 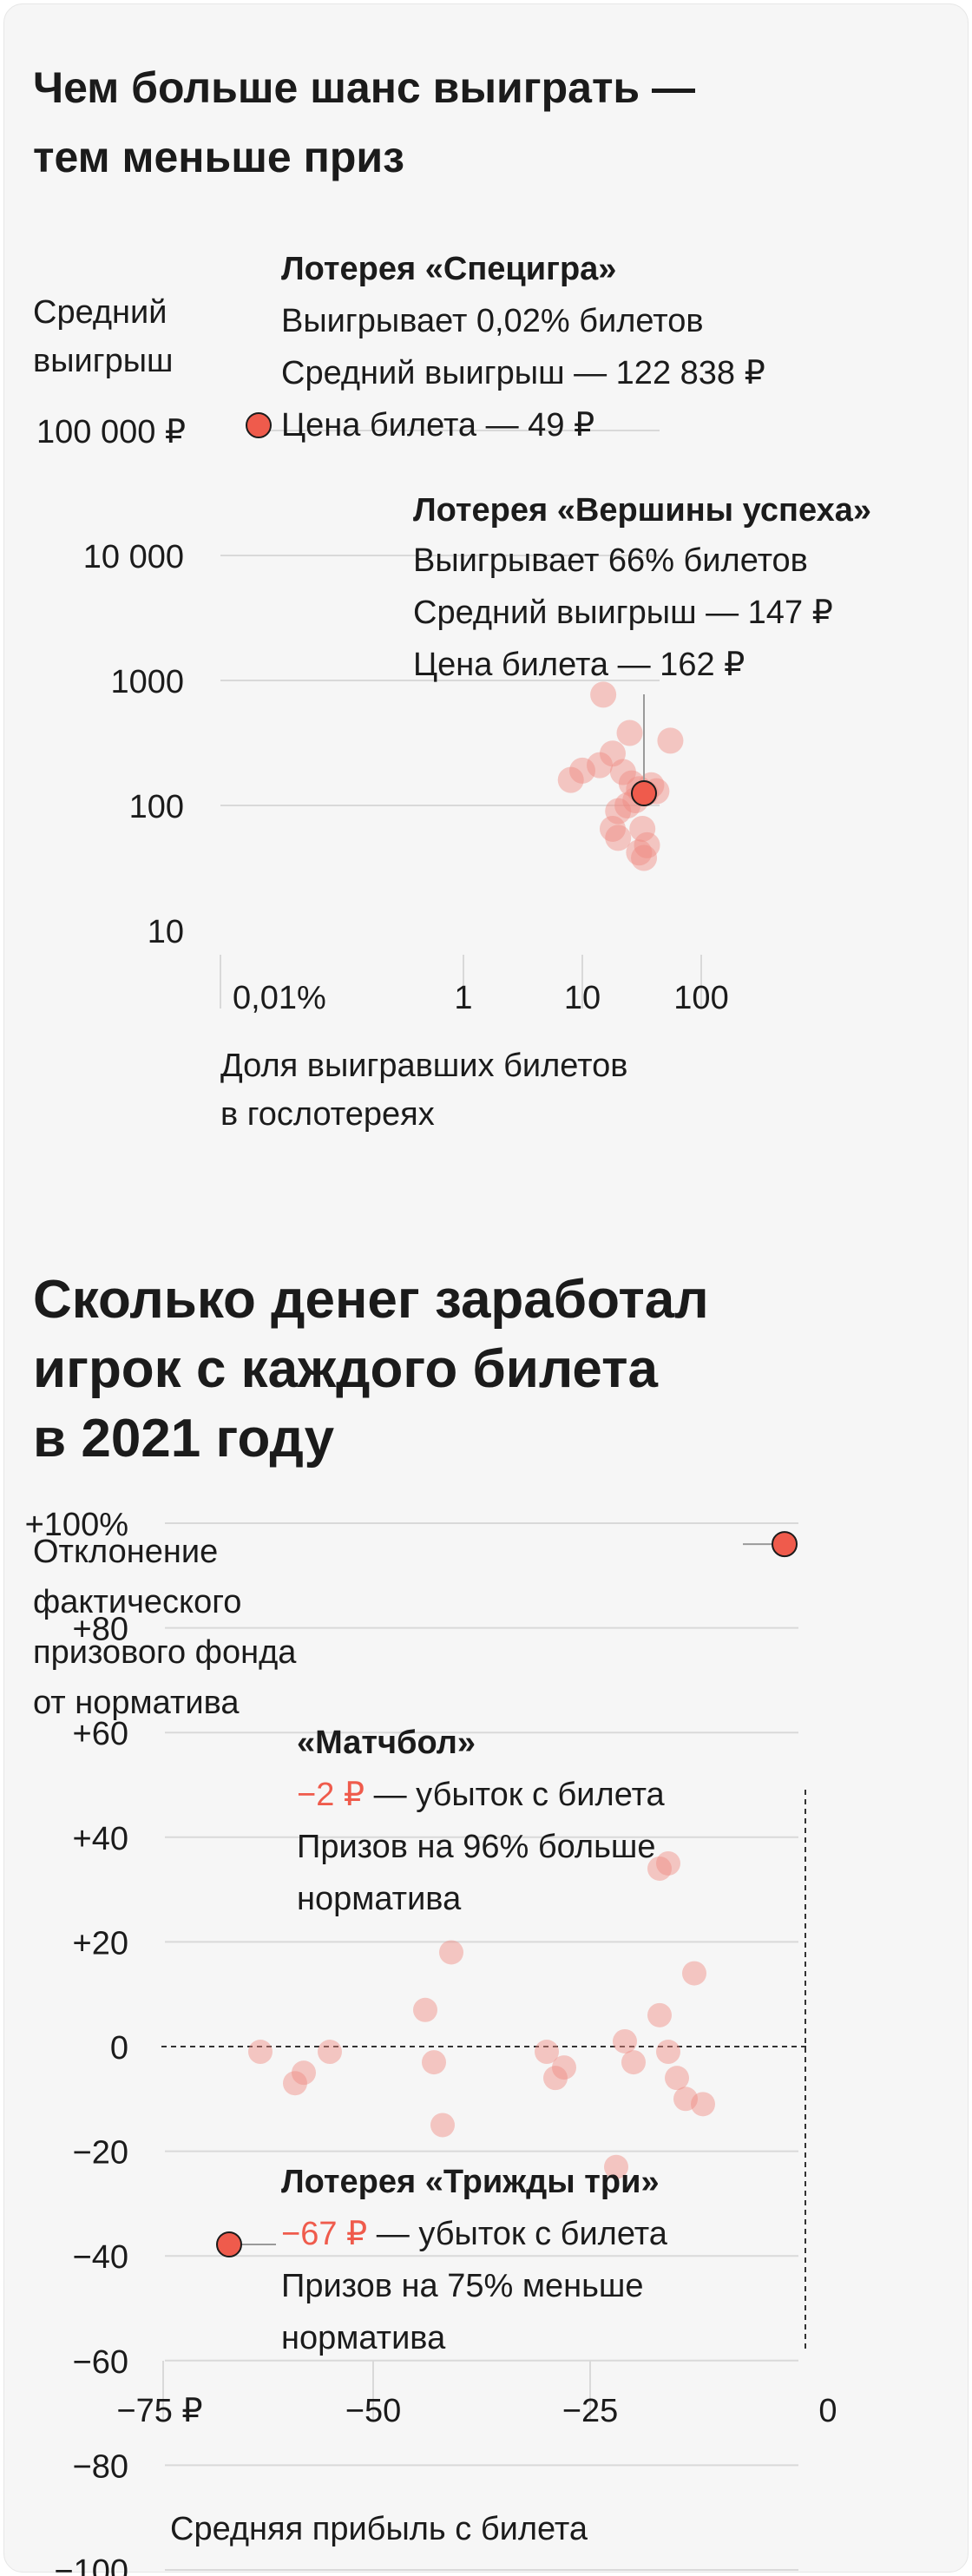 I want to click on chart-2-ylabel-line-2: фактического, so click(x=137, y=1602).